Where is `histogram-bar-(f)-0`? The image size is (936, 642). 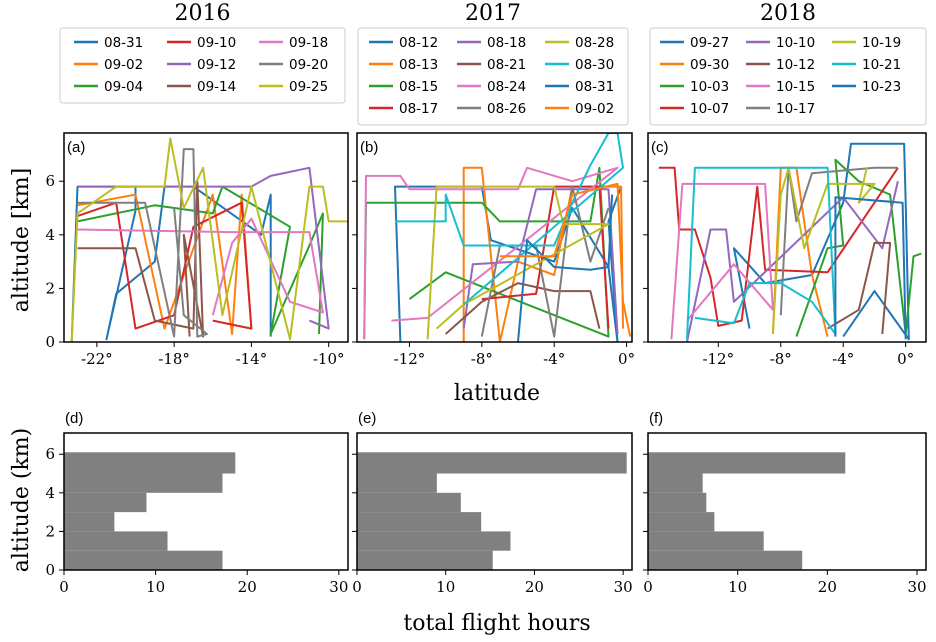 histogram-bar-(f)-0 is located at coordinates (725, 560).